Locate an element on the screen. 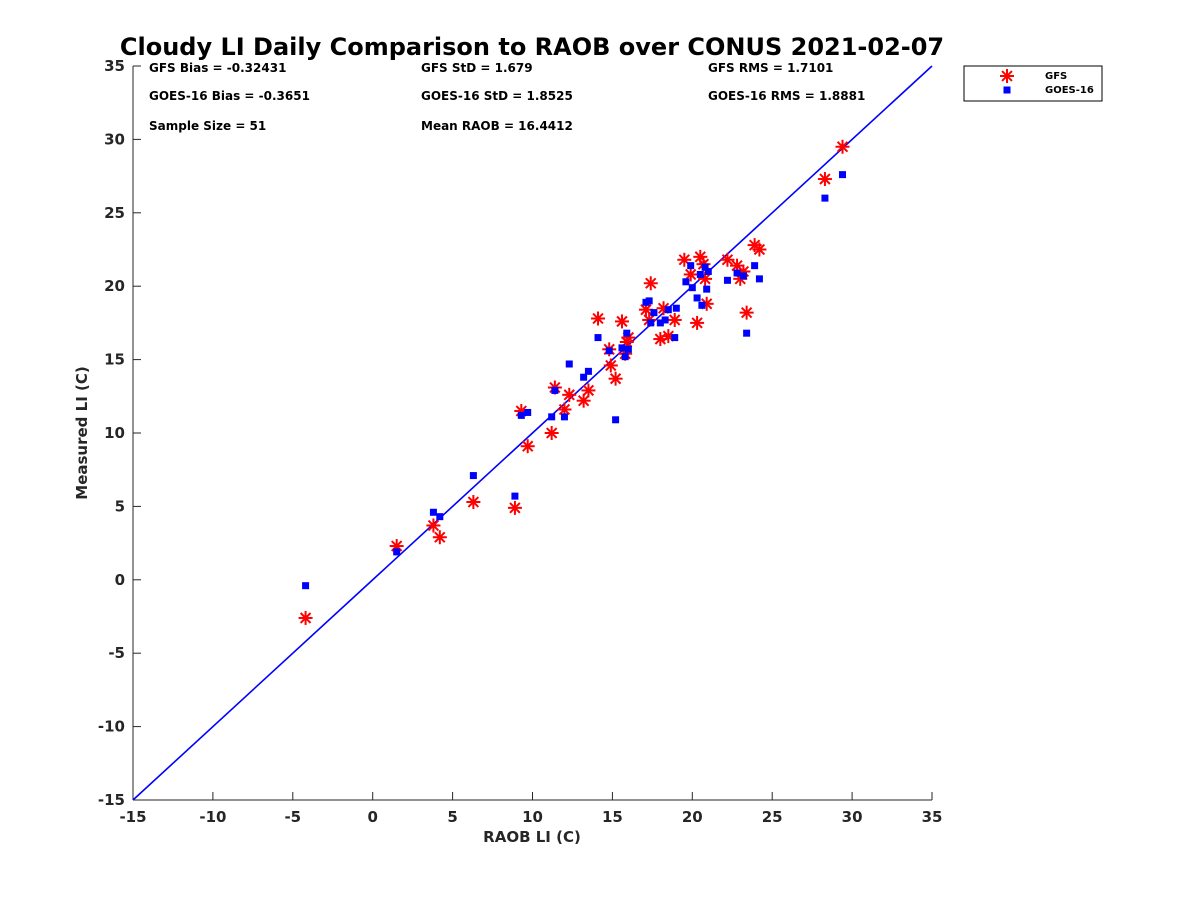 This screenshot has height=900, width=1200. y-tick-label: 10 is located at coordinates (114, 433).